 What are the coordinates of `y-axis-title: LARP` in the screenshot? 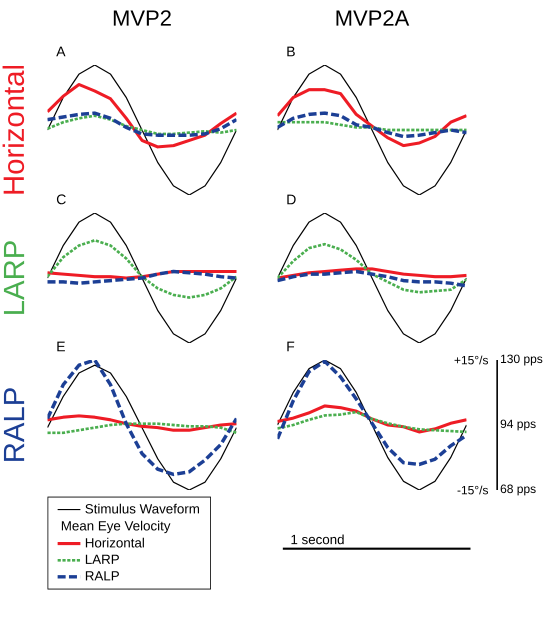 It's located at (14, 277).